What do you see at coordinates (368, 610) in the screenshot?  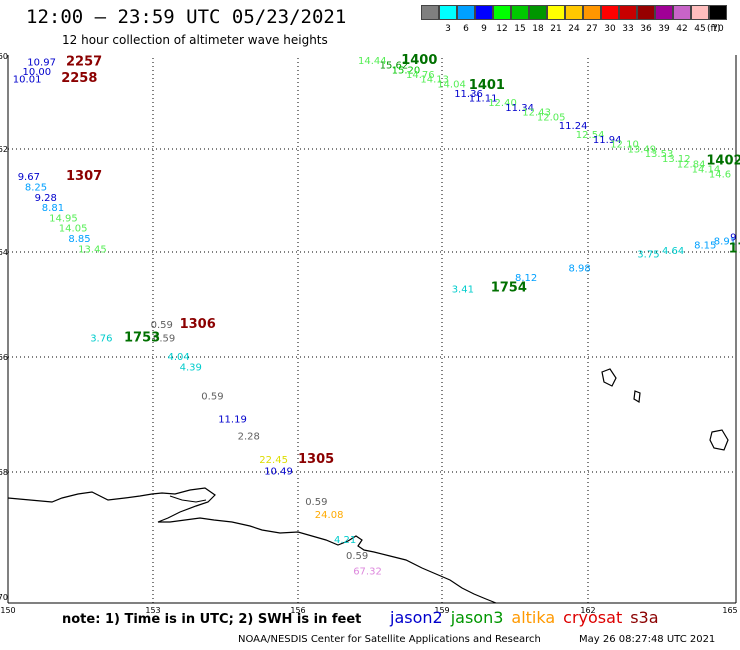 I see `lon-axis-labels: 150 153 156 159 162 165` at bounding box center [368, 610].